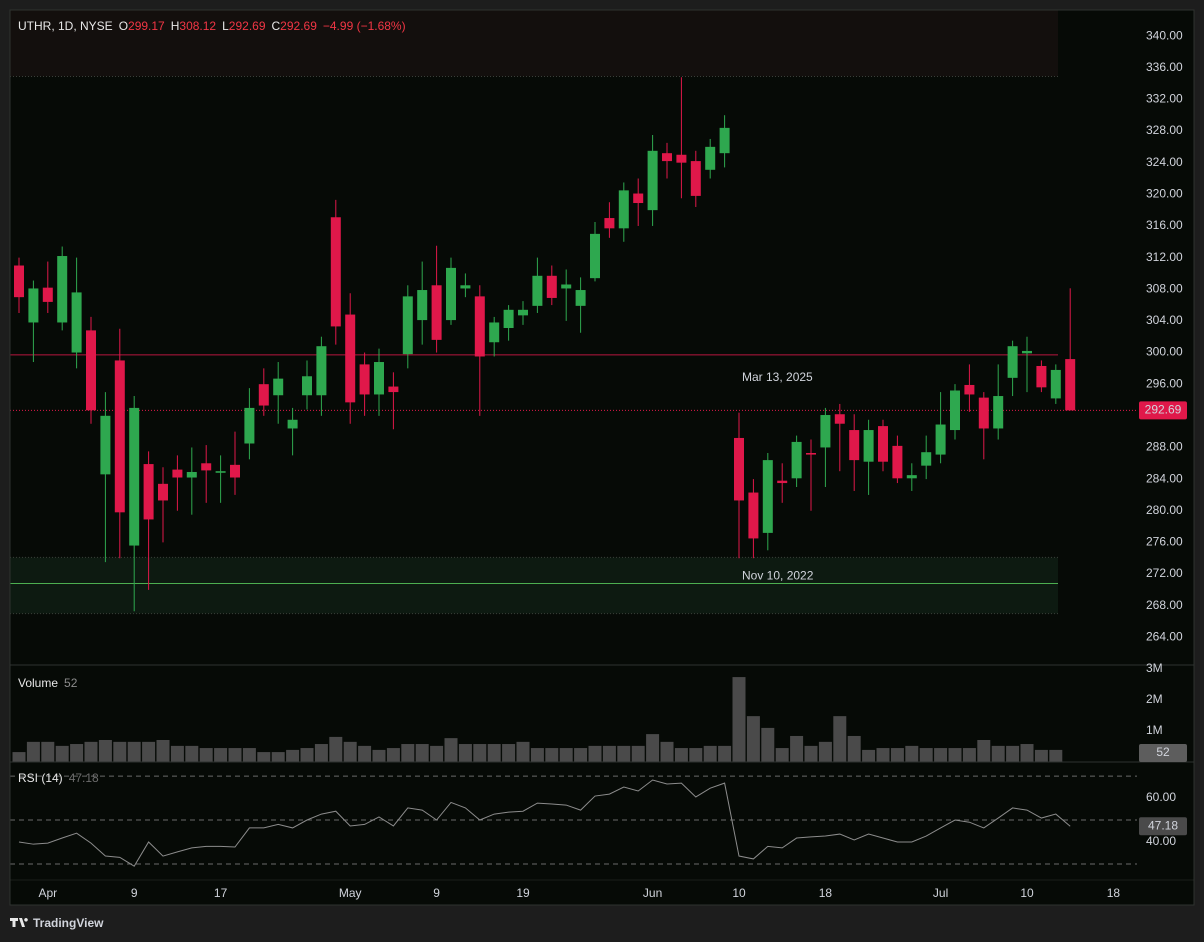 Image resolution: width=1204 pixels, height=942 pixels. I want to click on y-tick-label: 336.00, so click(1164, 67).